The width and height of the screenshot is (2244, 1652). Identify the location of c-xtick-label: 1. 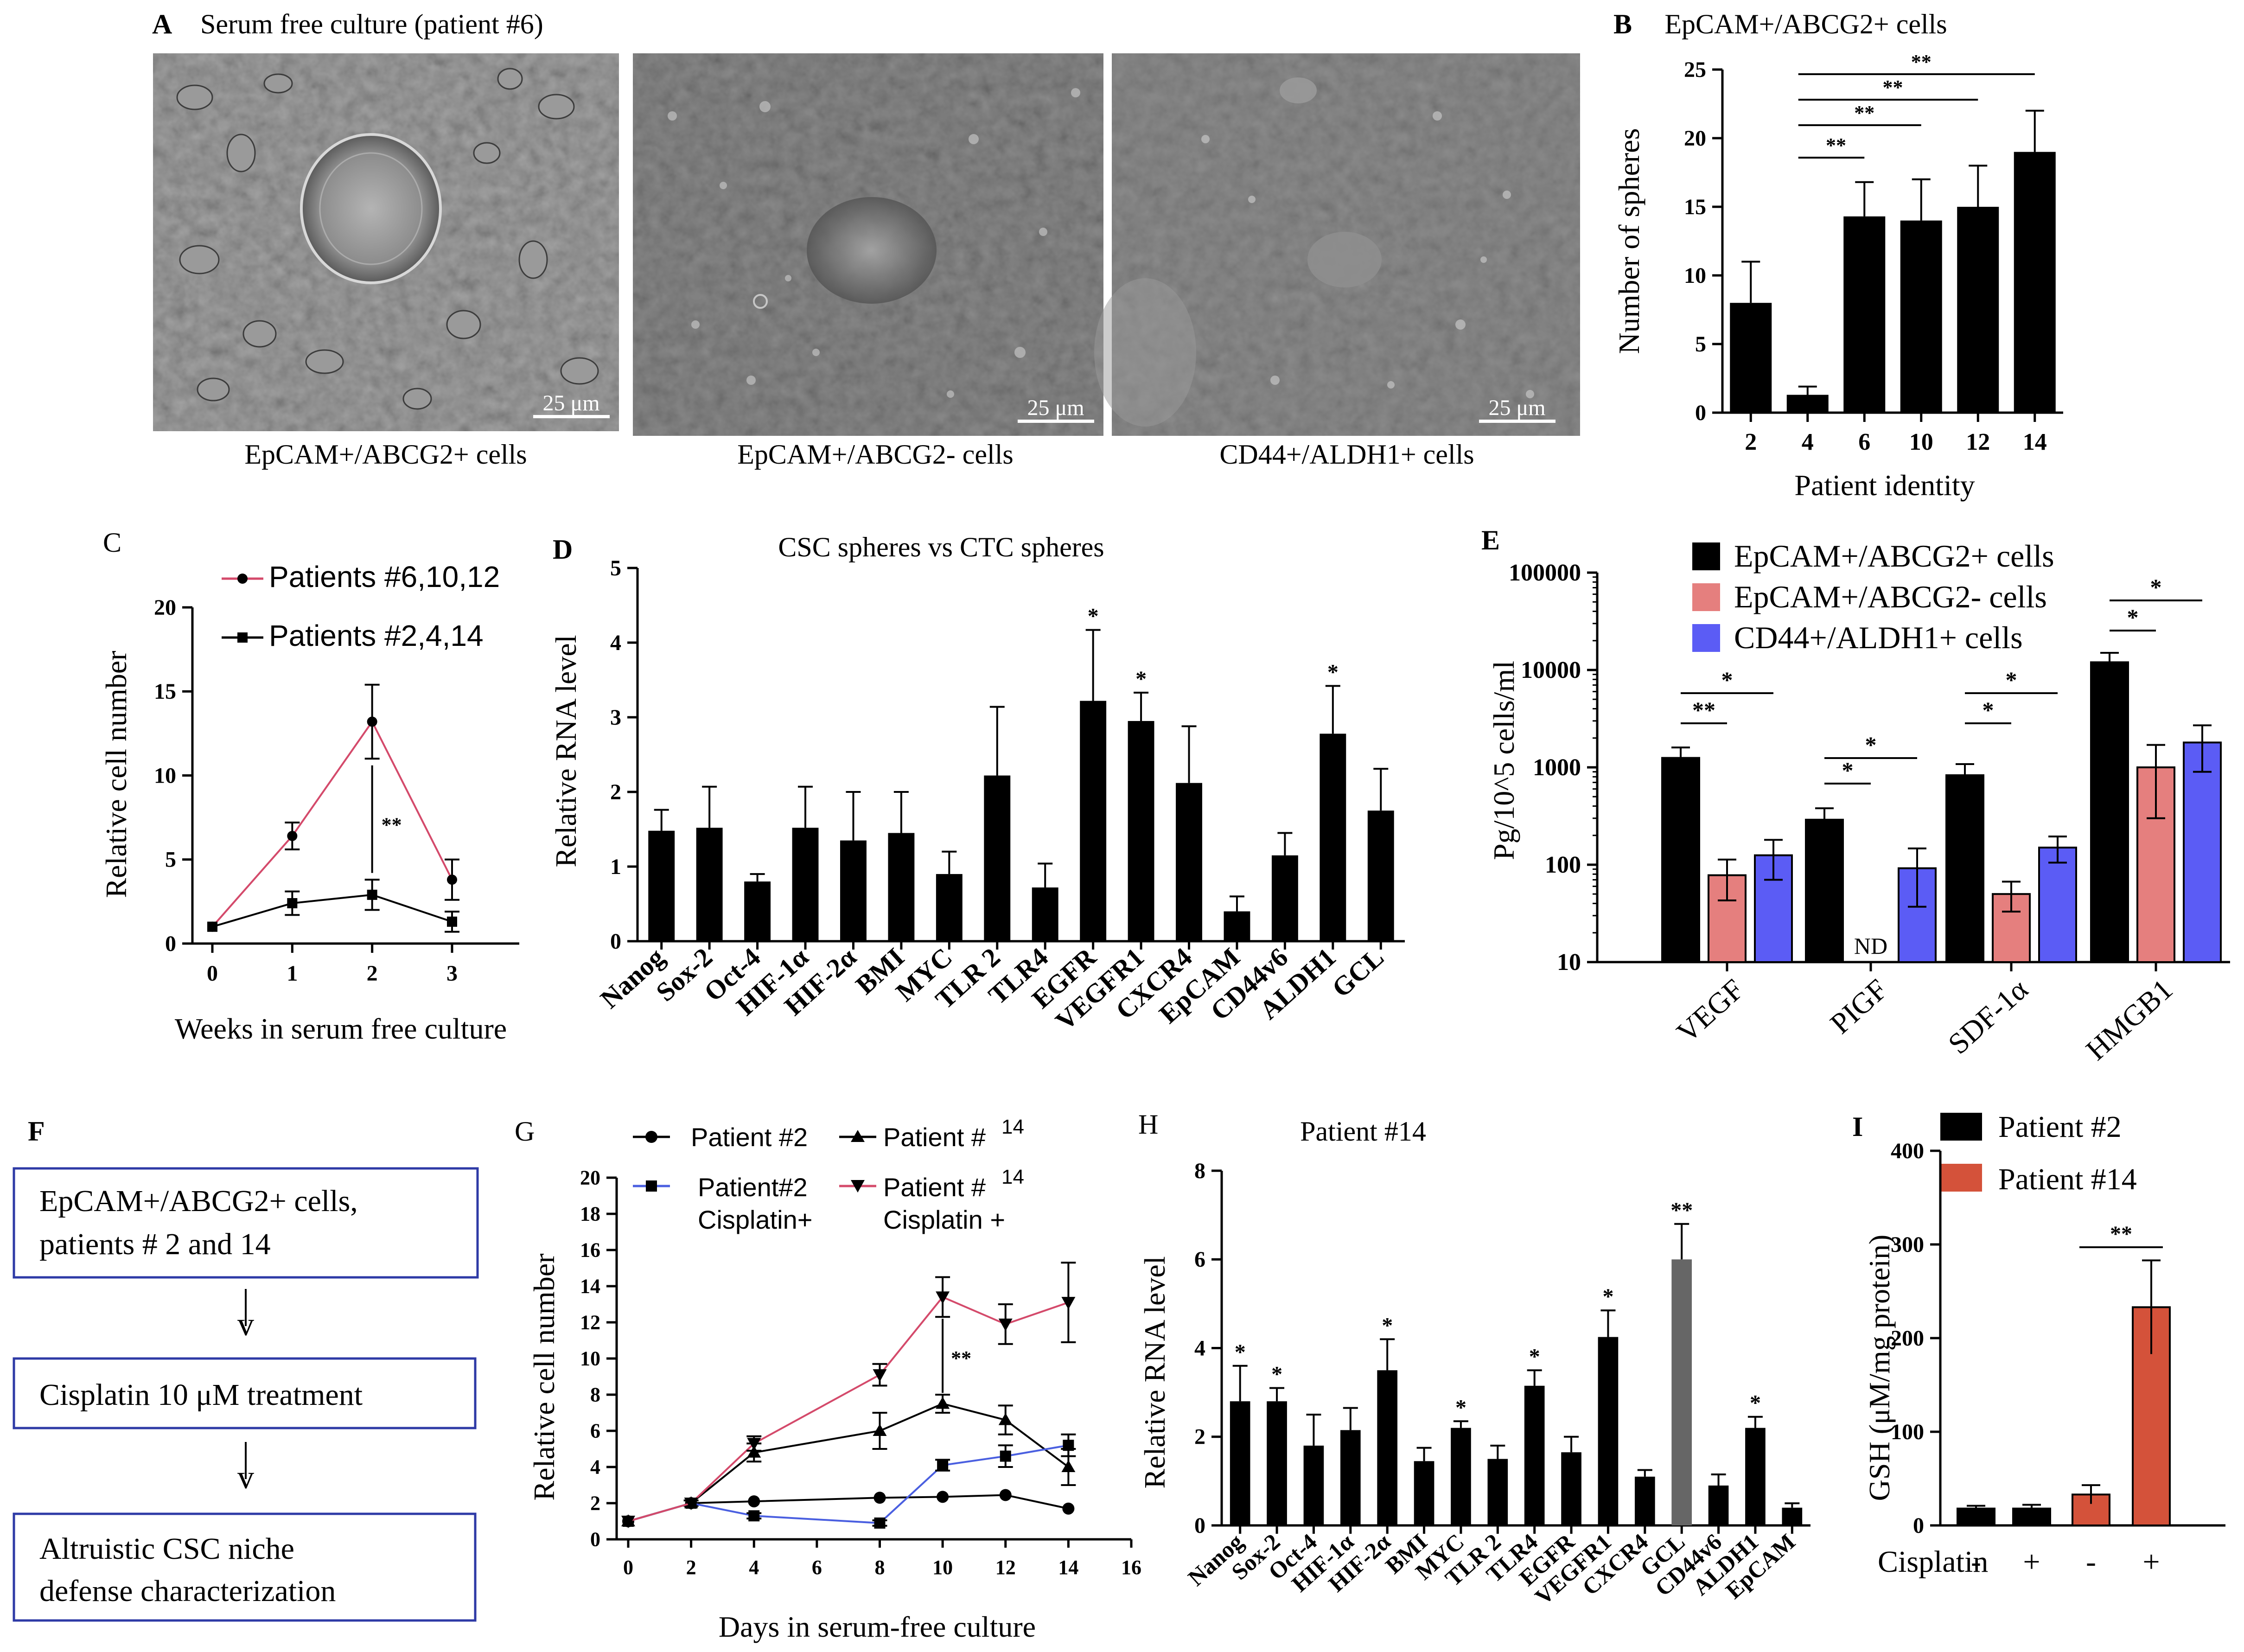
(292, 973).